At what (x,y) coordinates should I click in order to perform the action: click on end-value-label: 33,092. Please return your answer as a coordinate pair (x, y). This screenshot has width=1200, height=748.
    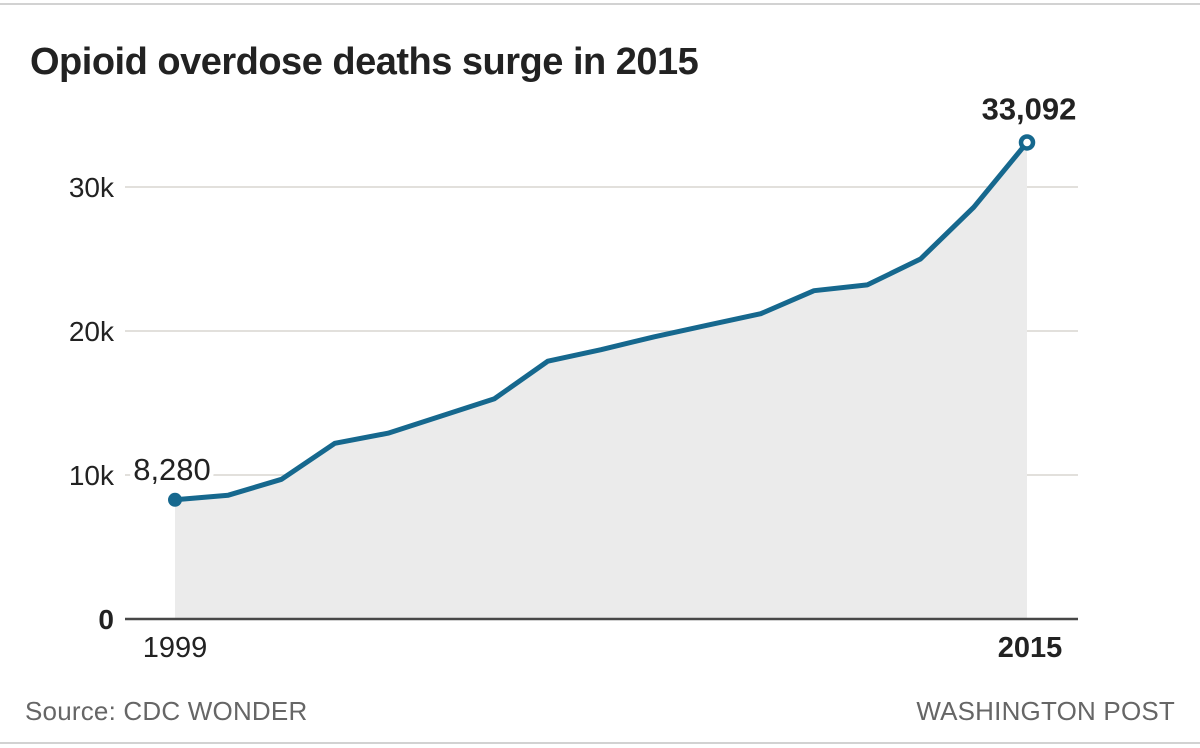
    Looking at the image, I should click on (1029, 108).